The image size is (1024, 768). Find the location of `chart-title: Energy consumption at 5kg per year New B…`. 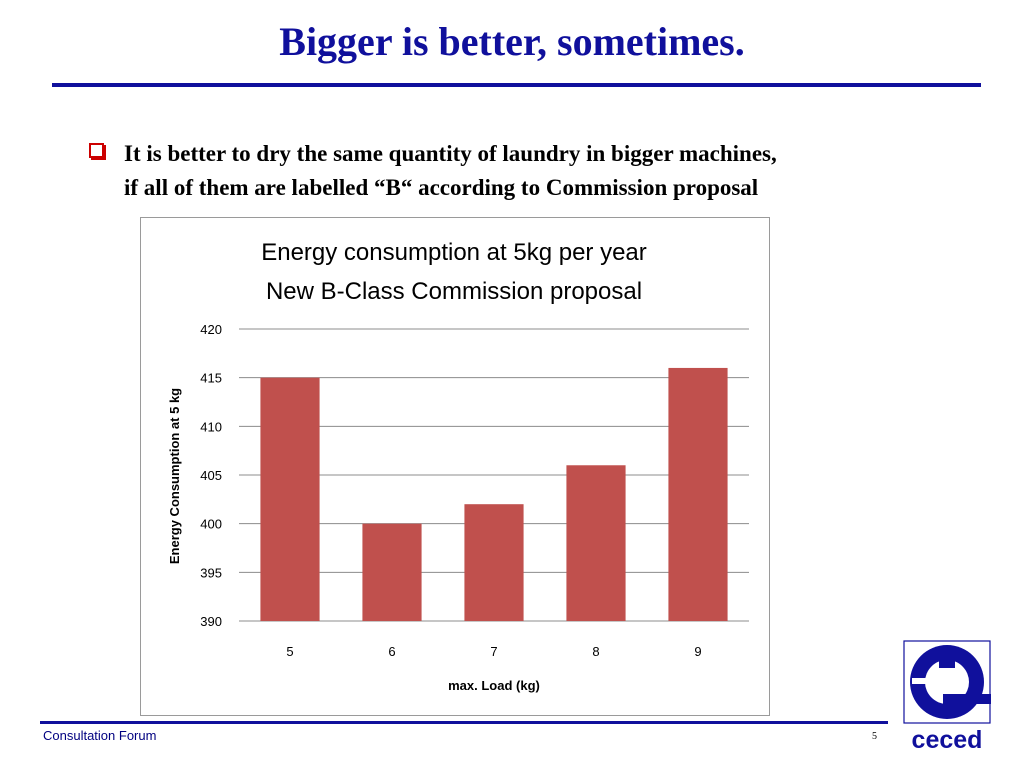

chart-title: Energy consumption at 5kg per year New B… is located at coordinates (454, 272).